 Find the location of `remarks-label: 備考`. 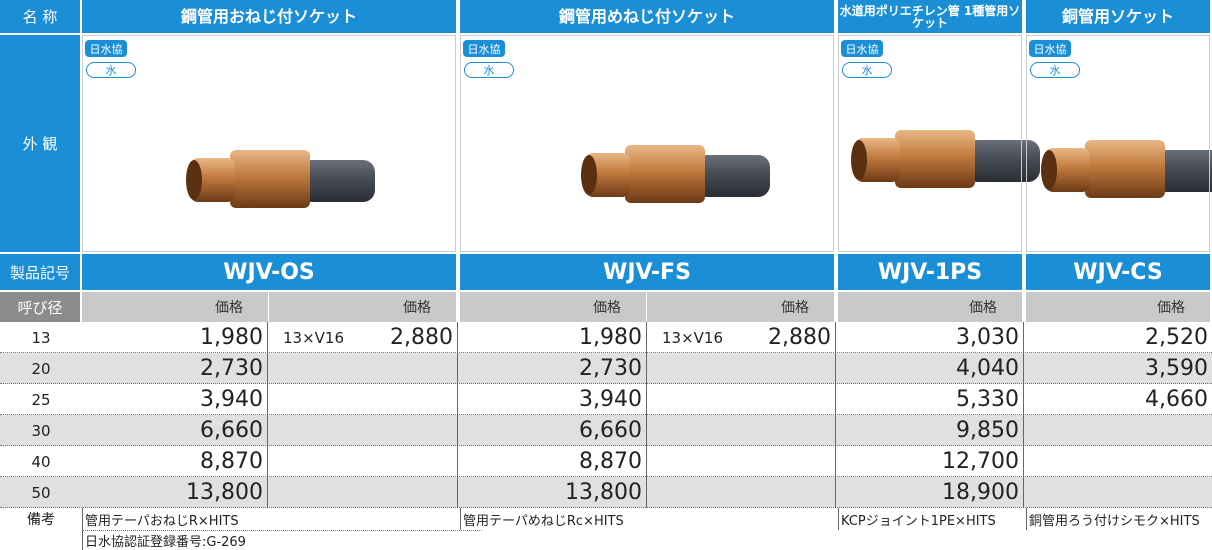

remarks-label: 備考 is located at coordinates (41, 520).